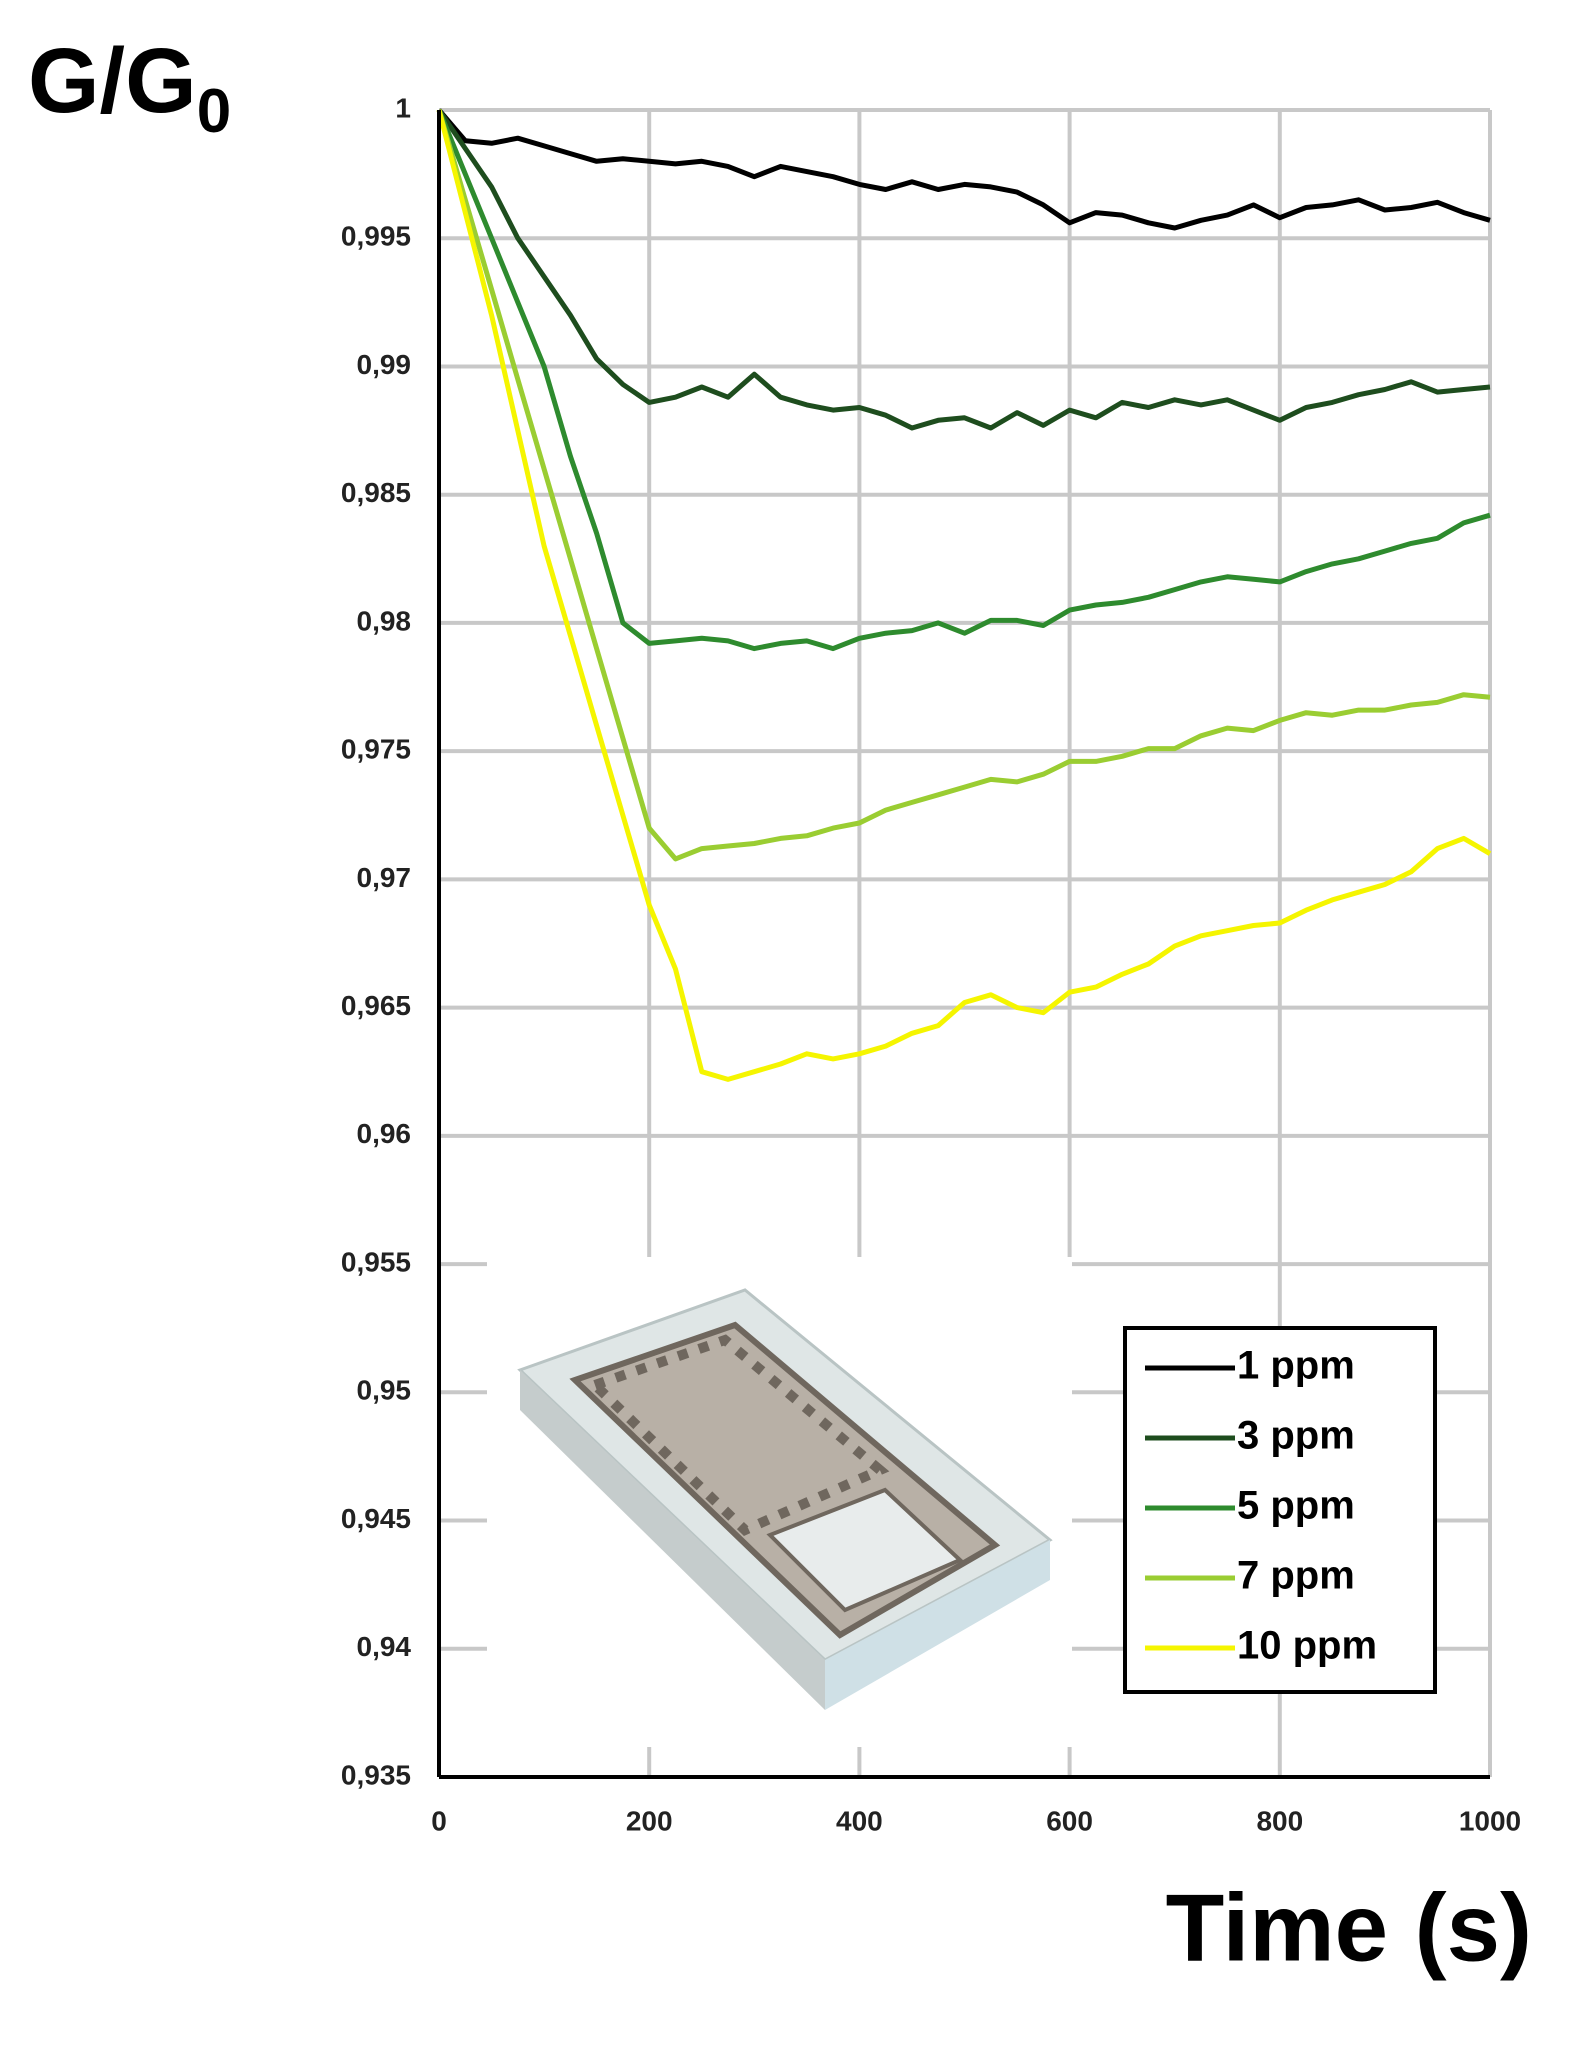 This screenshot has height=2051, width=1577. I want to click on y-tick-label: 0,935, so click(376, 1774).